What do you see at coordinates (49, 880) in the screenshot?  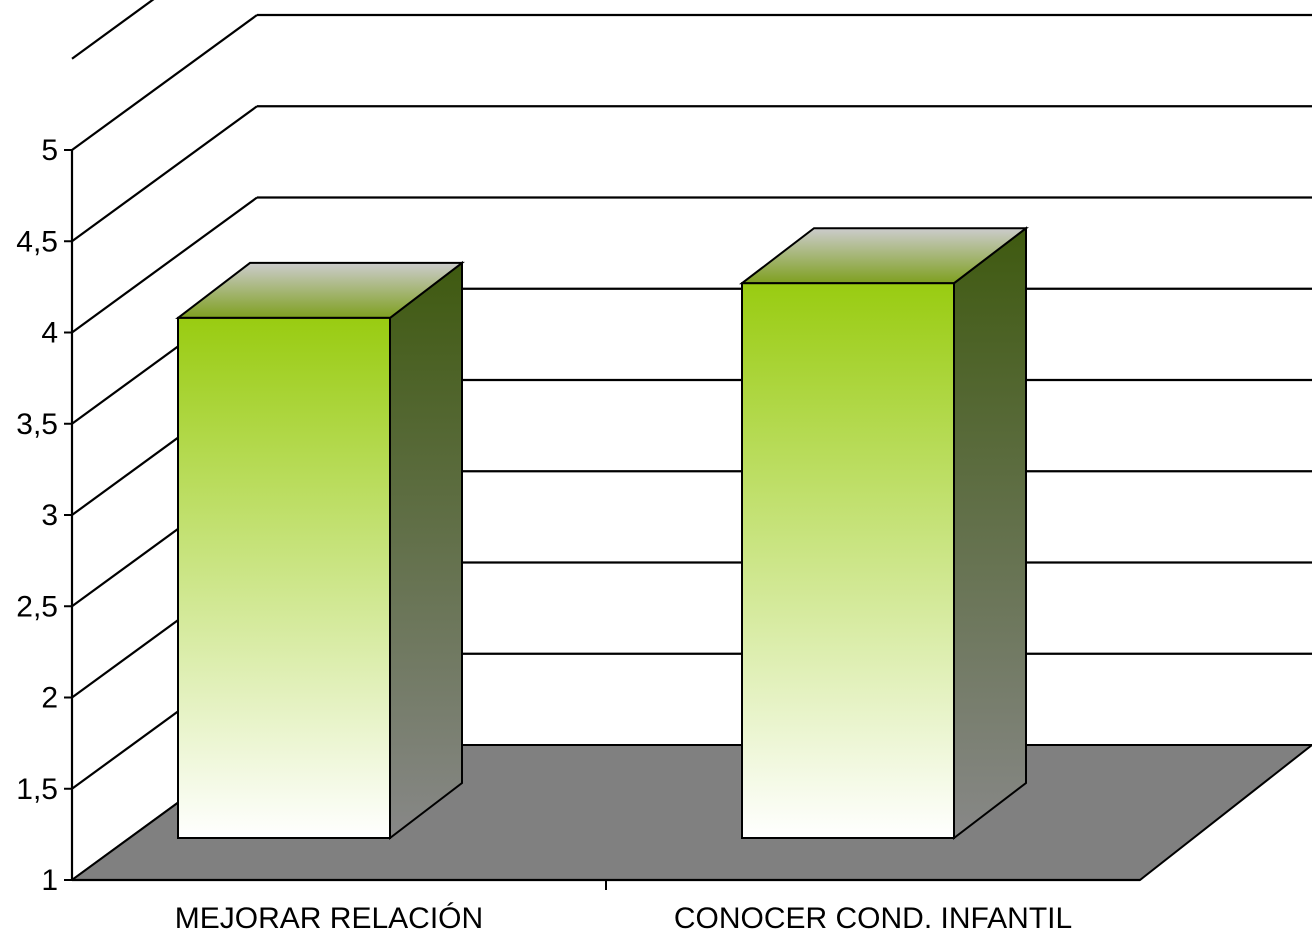 I see `y-tick-label: 1` at bounding box center [49, 880].